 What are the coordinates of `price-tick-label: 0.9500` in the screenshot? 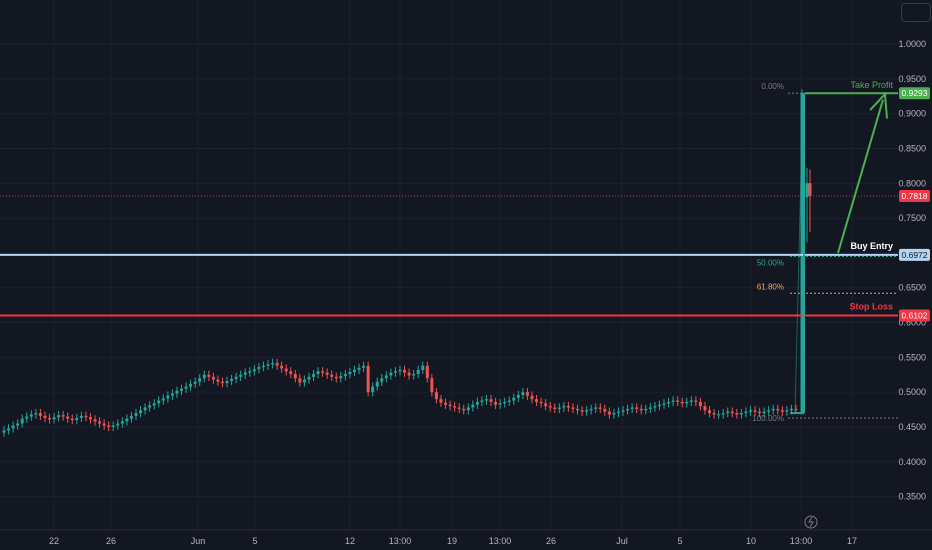 It's located at (912, 79).